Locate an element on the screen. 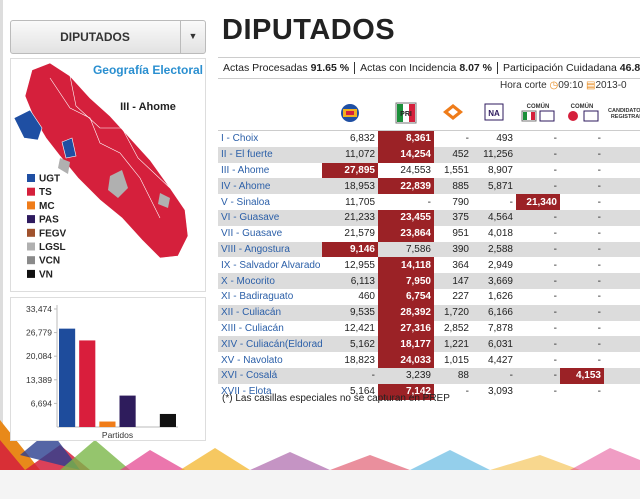 This screenshot has height=499, width=640. vote-cell: 7,586 is located at coordinates (406, 249).